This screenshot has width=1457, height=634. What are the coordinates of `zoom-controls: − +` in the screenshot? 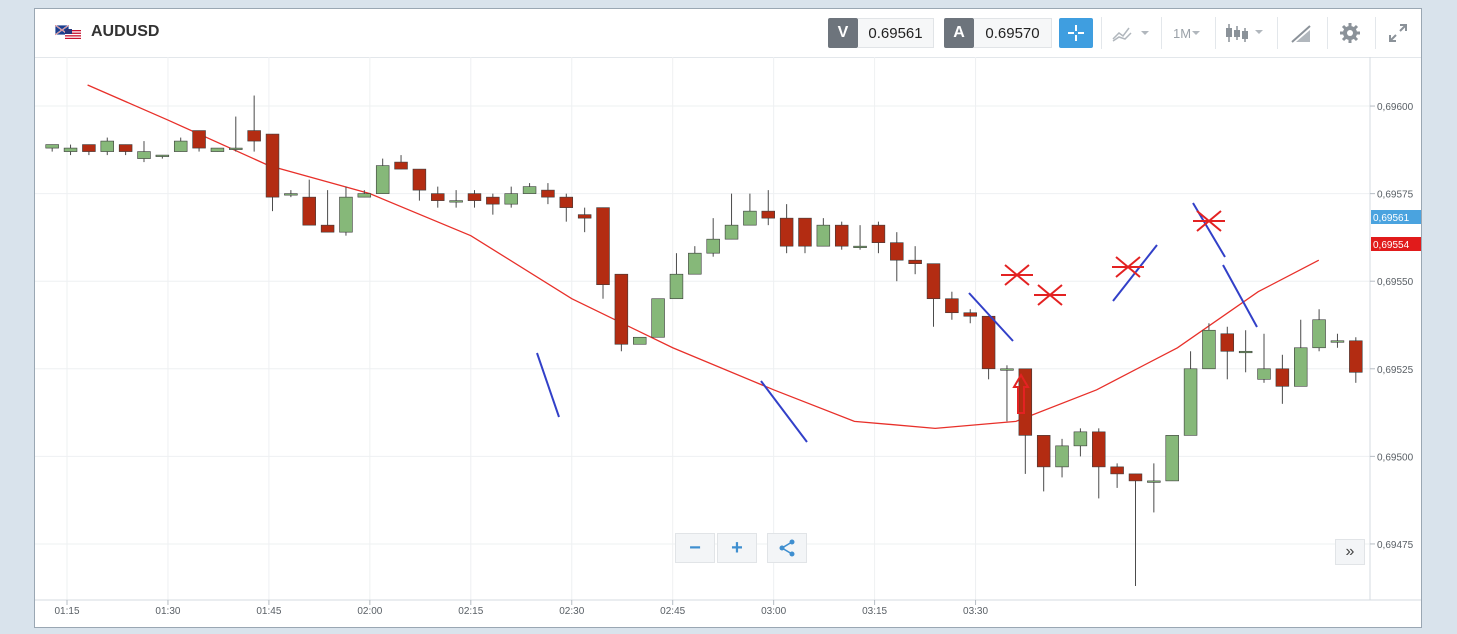 It's located at (741, 548).